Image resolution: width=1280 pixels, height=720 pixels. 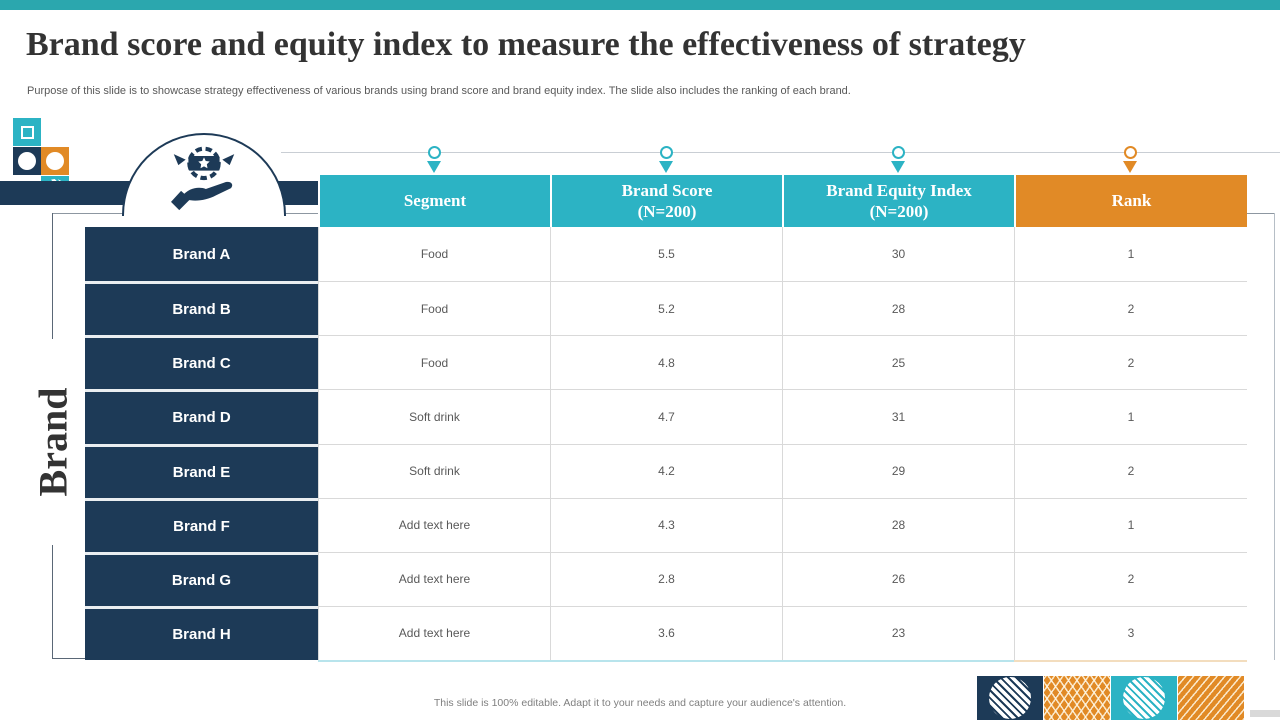 What do you see at coordinates (898, 362) in the screenshot?
I see `equity-cell: 25` at bounding box center [898, 362].